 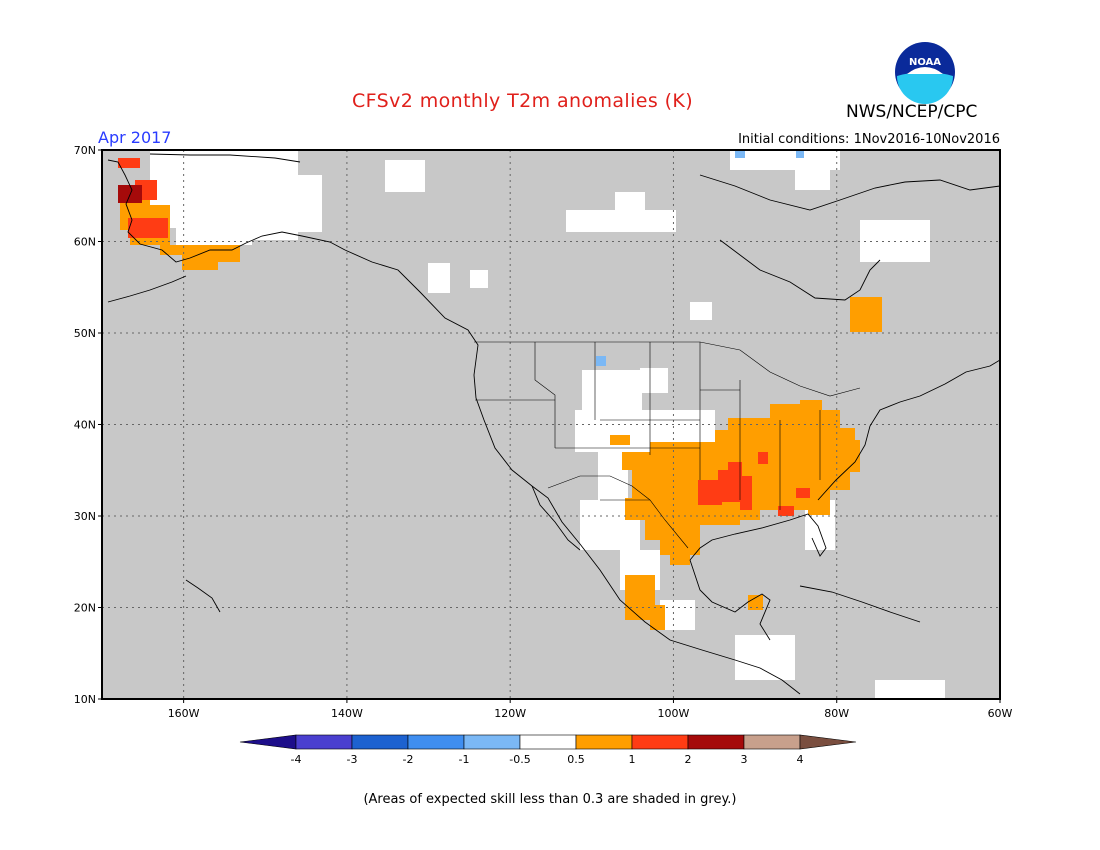 I want to click on colorbar, so click(x=548, y=742).